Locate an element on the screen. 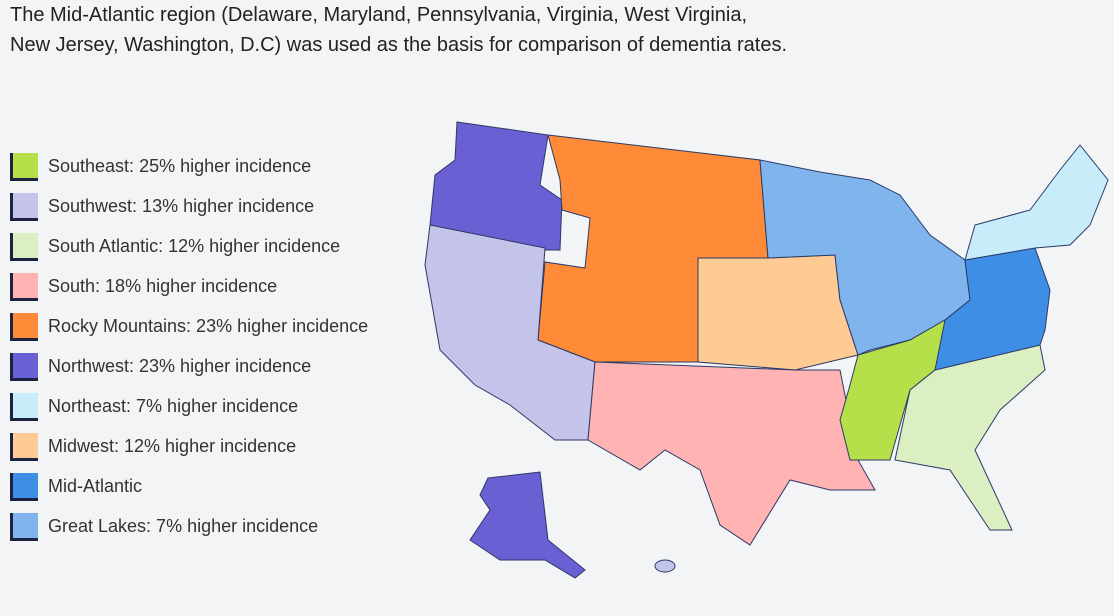 This screenshot has height=616, width=1114. legend-label: Rocky Mountains: 23% higher incidence is located at coordinates (208, 326).